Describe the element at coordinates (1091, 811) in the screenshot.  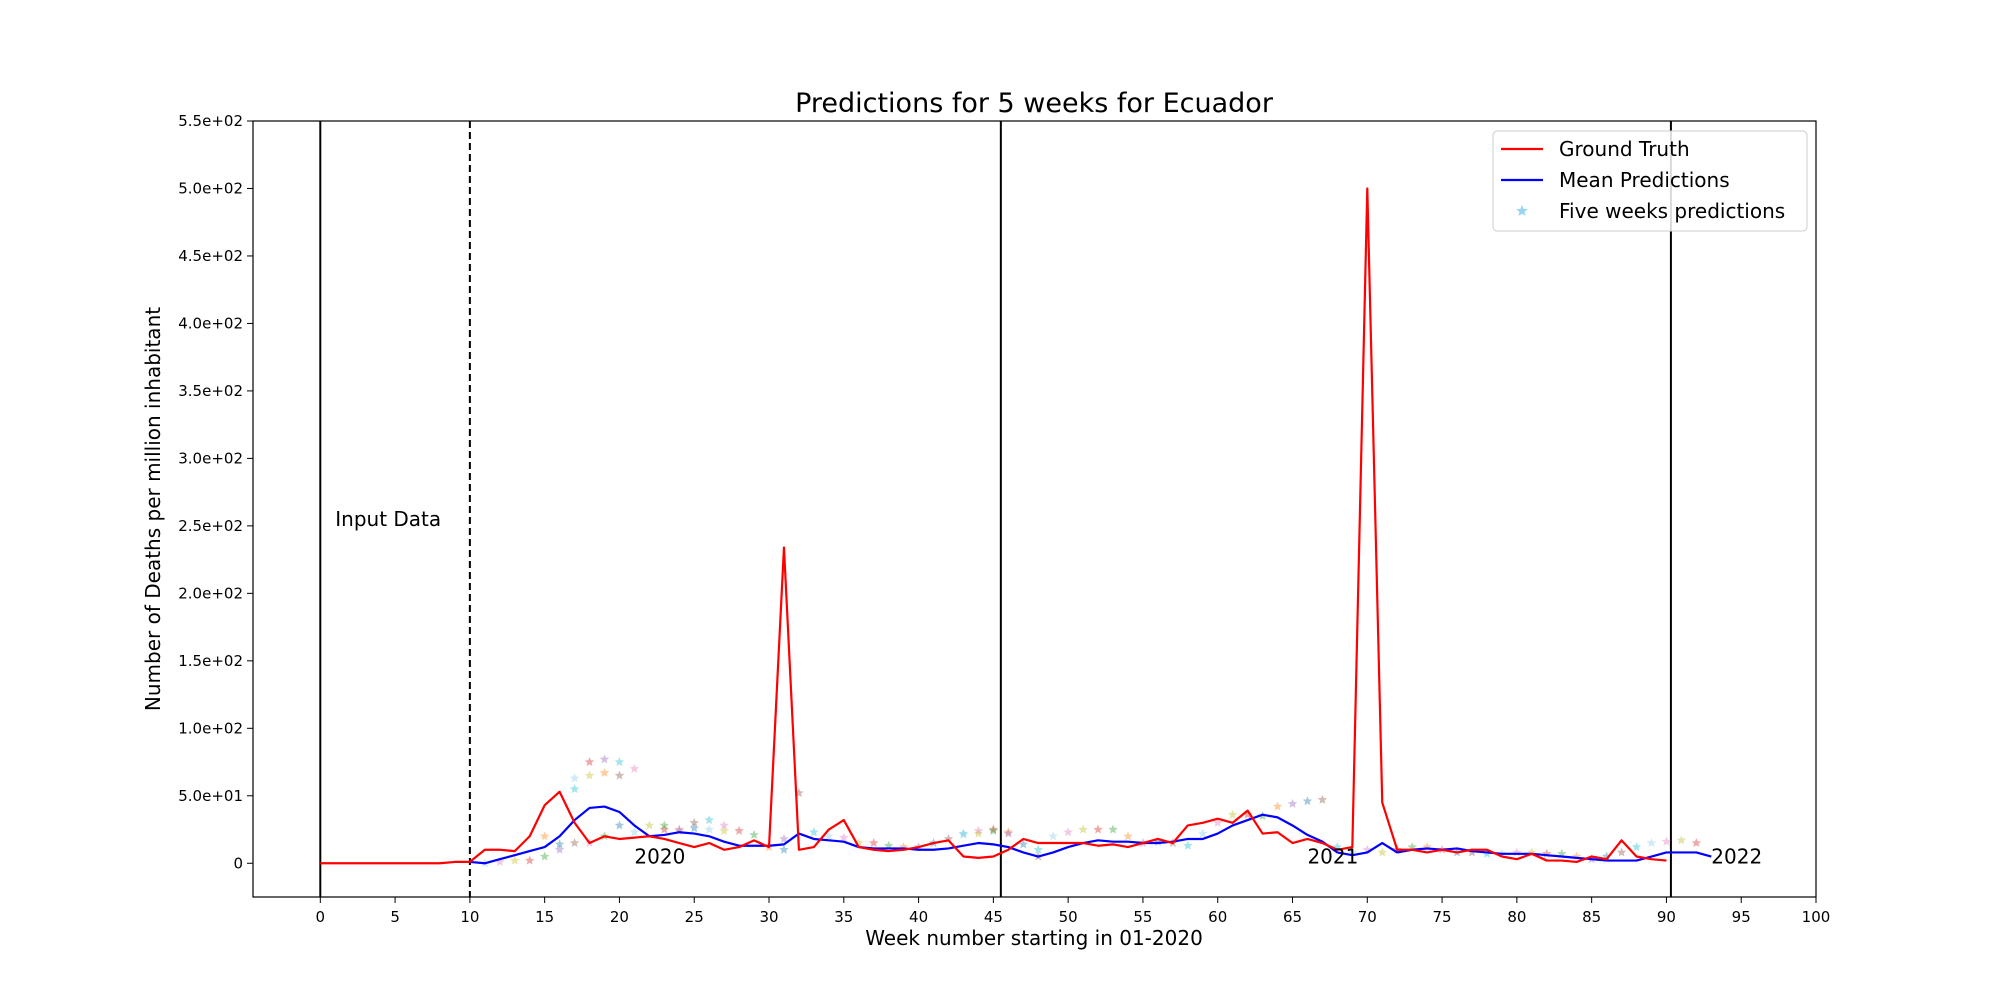
I see `five-weeks-predictions-points` at that location.